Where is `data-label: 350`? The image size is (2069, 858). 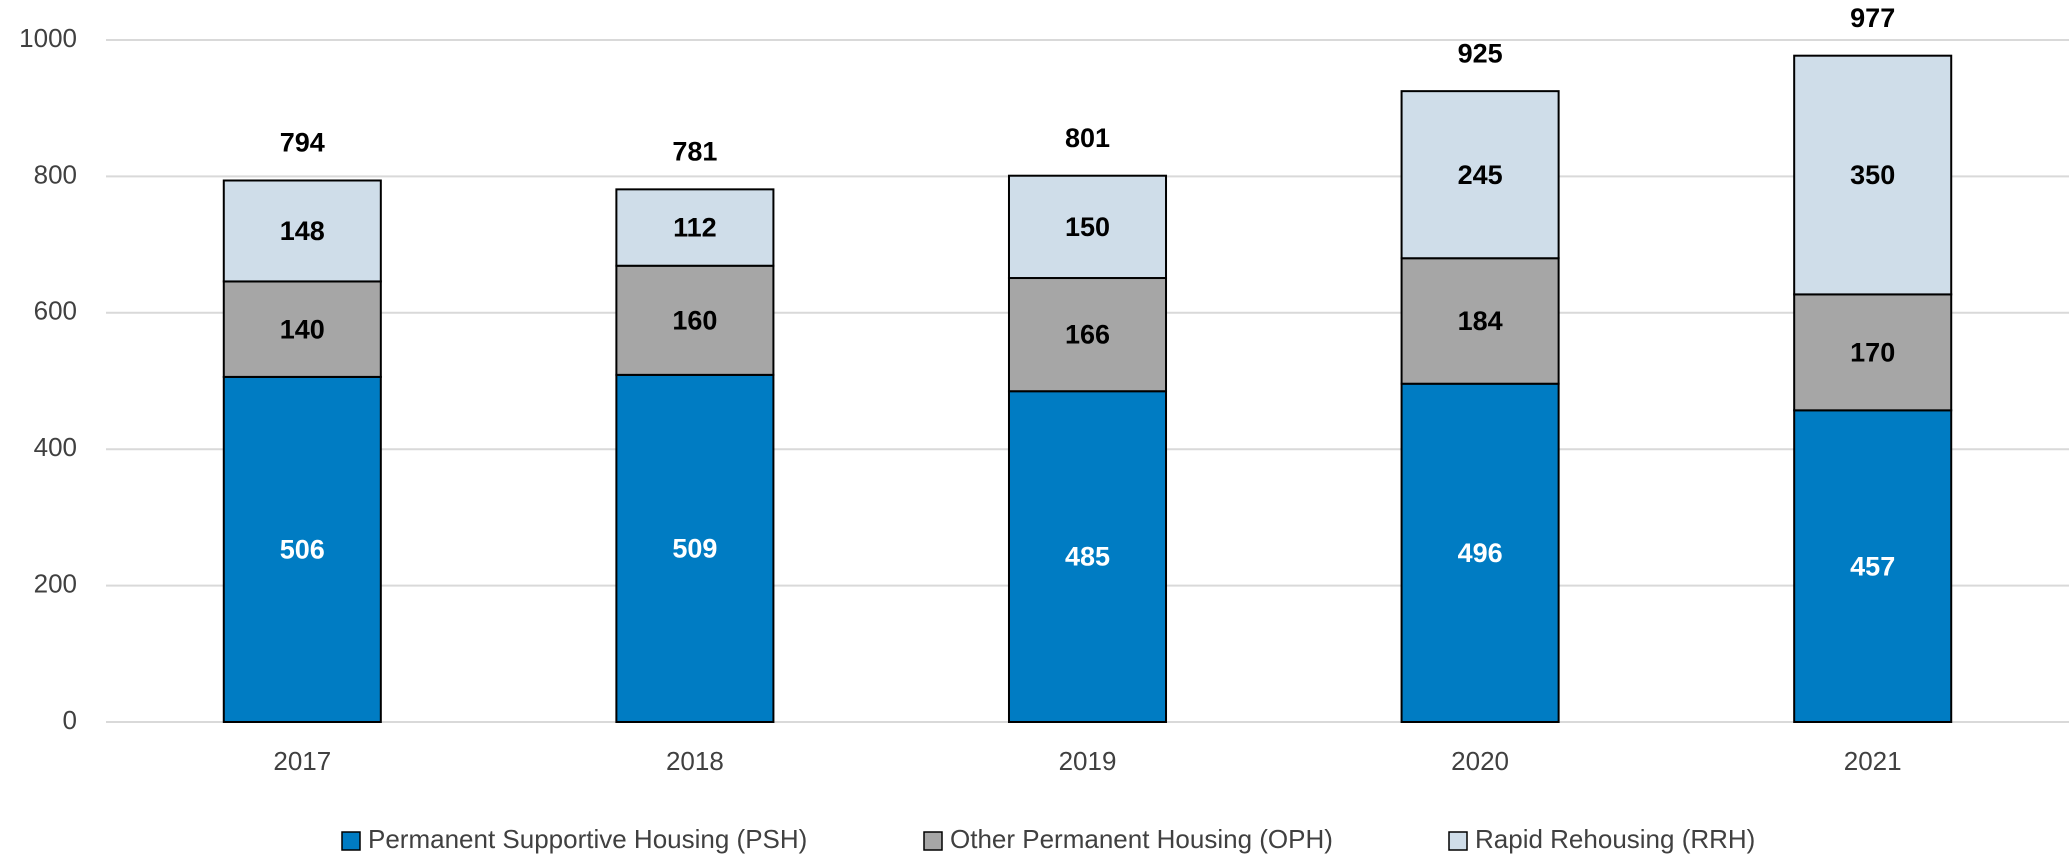
data-label: 350 is located at coordinates (1872, 175).